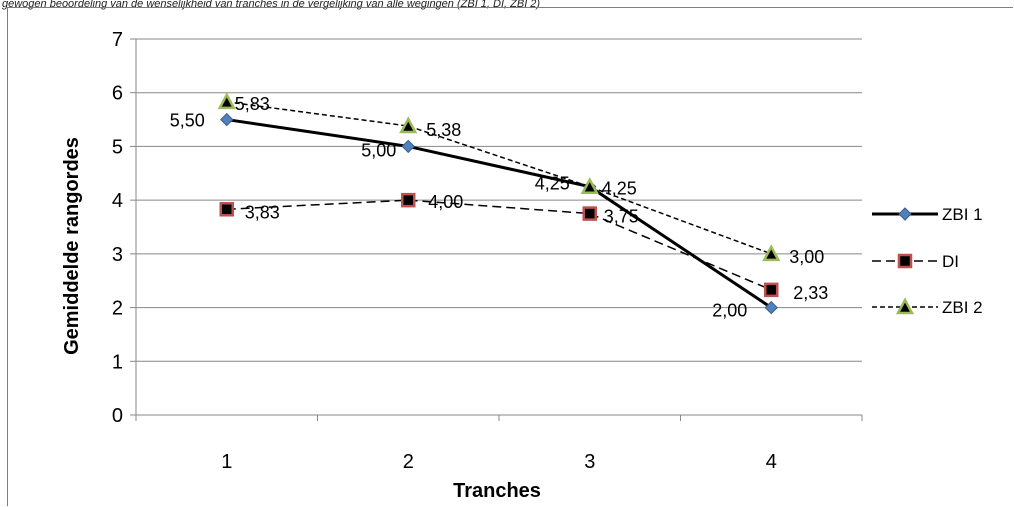 This screenshot has width=1014, height=507. I want to click on legend-label: ZBI 2, so click(962, 307).